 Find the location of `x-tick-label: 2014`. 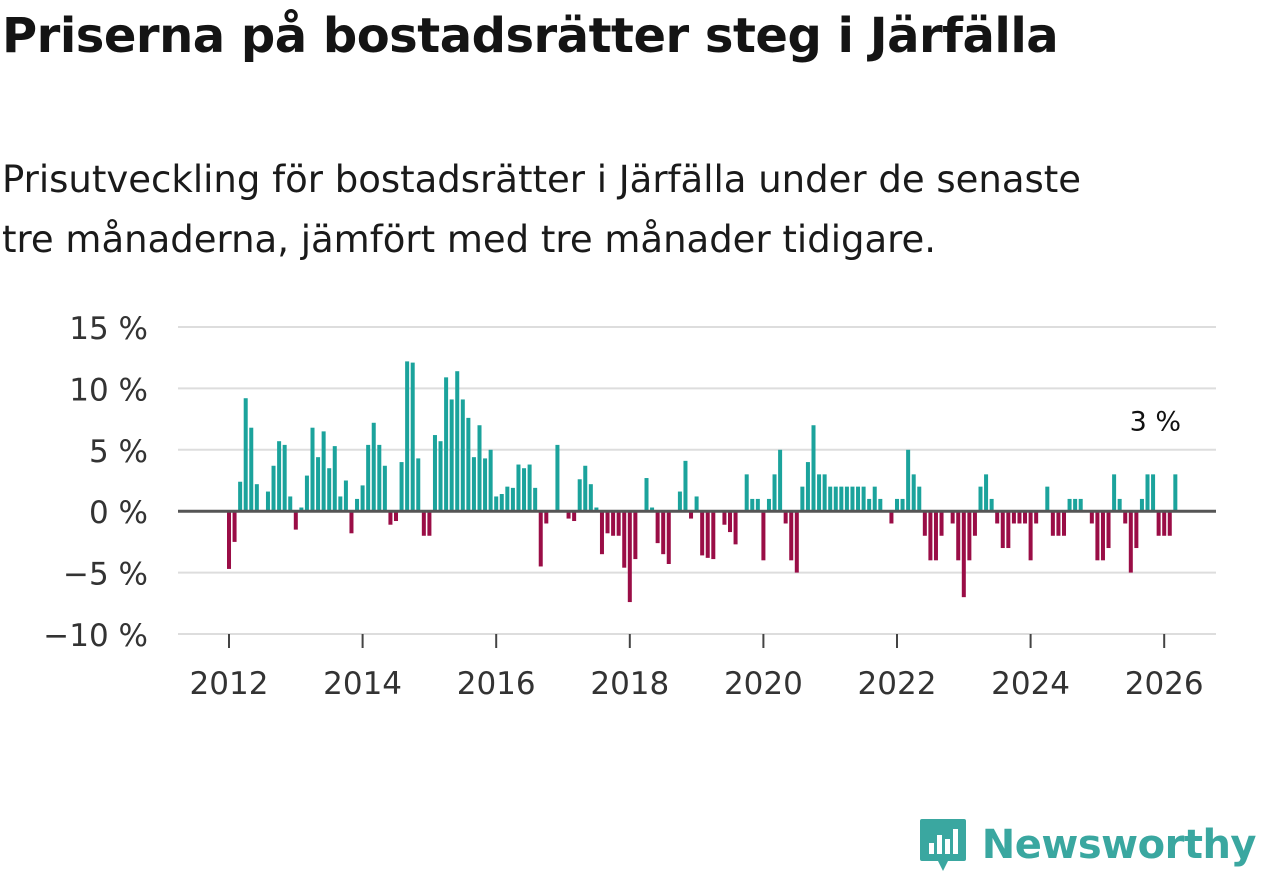

x-tick-label: 2014 is located at coordinates (362, 684).